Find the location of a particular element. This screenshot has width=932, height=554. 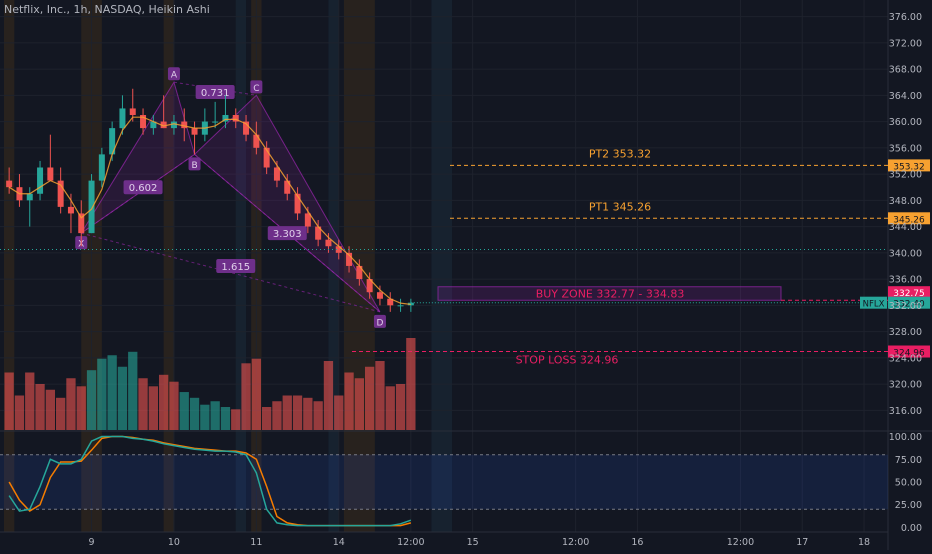

price-tick-label: 316.00 is located at coordinates (905, 411).